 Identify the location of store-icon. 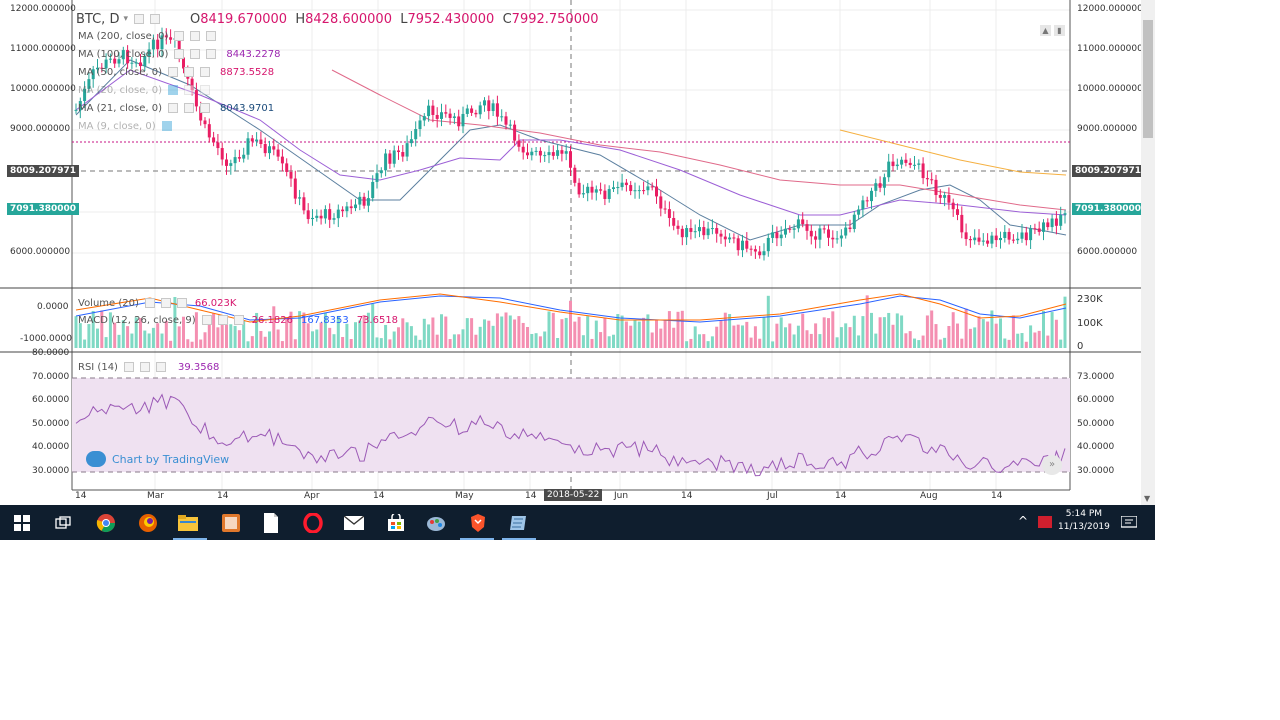
(395, 522).